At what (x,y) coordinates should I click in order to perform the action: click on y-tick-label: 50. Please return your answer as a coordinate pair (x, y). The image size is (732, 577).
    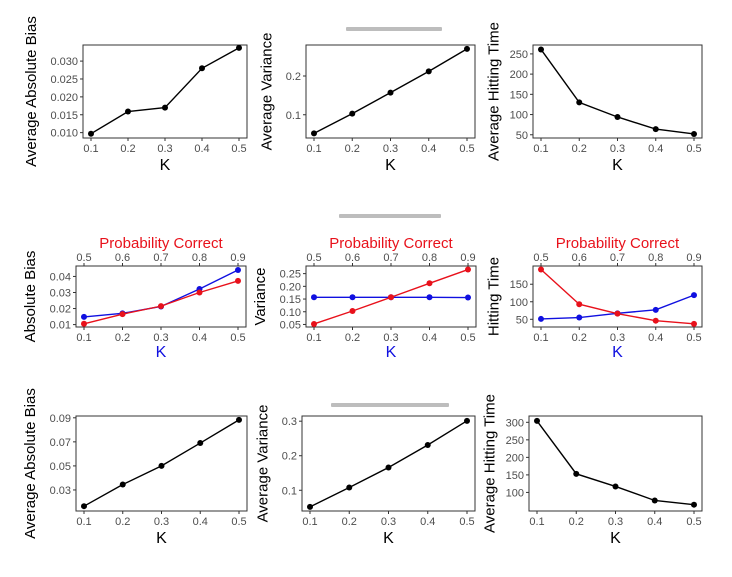
    Looking at the image, I should click on (522, 136).